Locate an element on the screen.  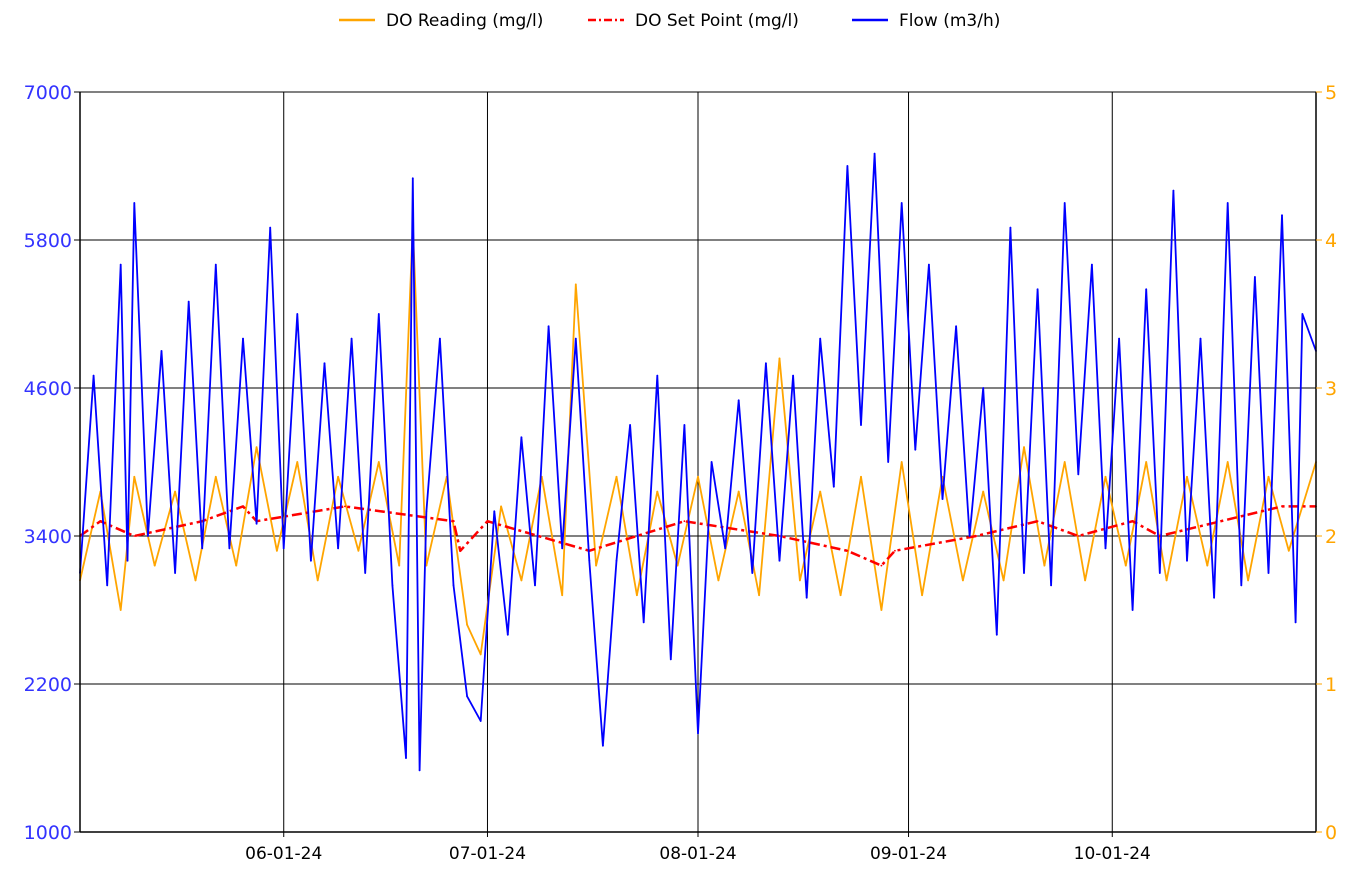
x-axis-ticks: 06-01-24 07-01-24 08-01-24 09-01-24 10-01-24 is located at coordinates (698, 848).